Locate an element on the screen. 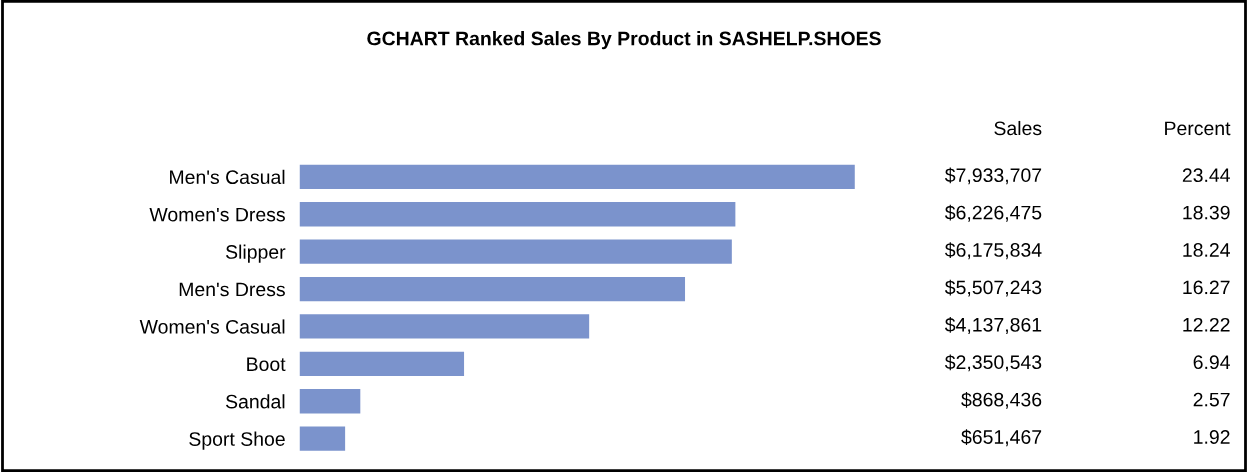 This screenshot has width=1248, height=472. data-label: $651,467 is located at coordinates (1001, 438).